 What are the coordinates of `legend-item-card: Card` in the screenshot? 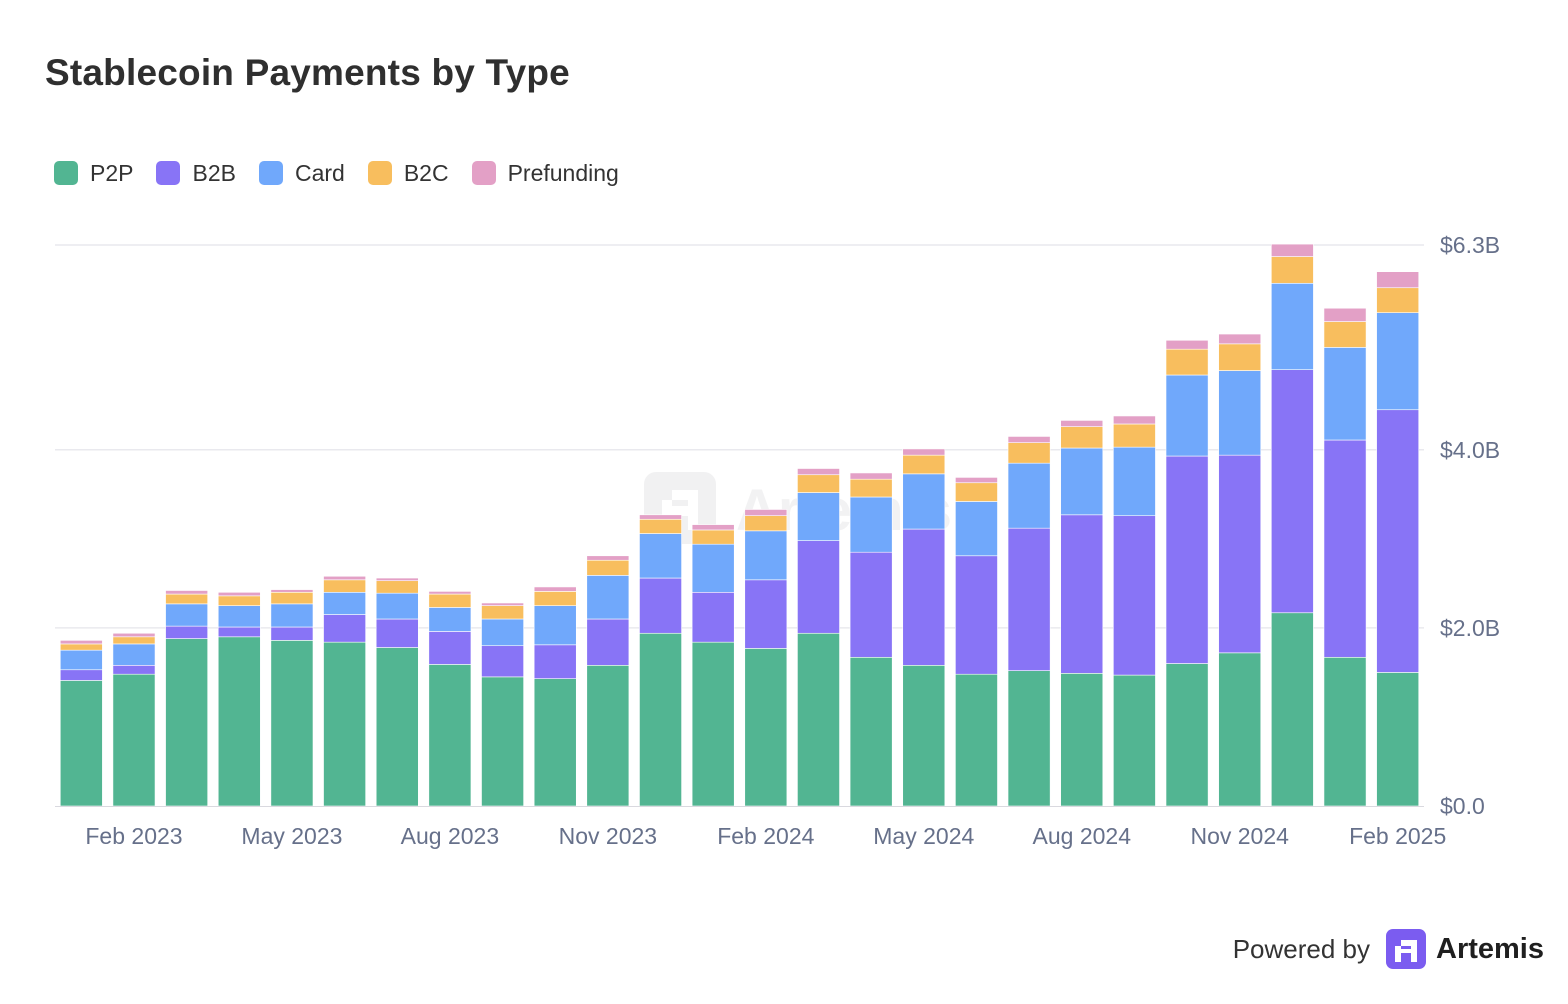 It's located at (301, 173).